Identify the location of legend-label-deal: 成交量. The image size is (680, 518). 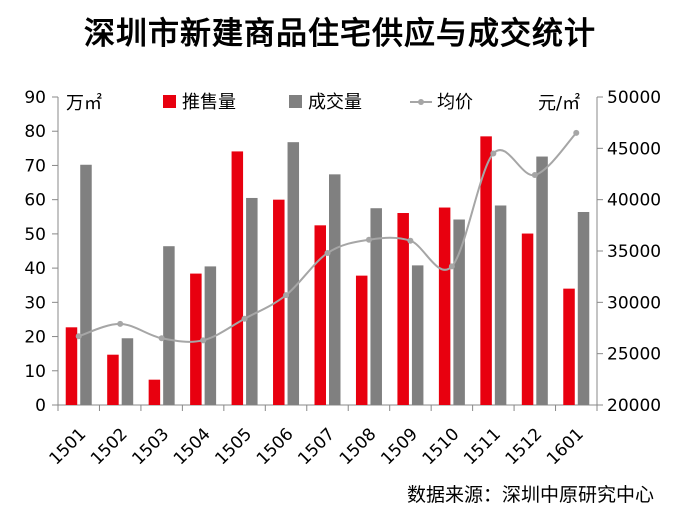
(335, 102).